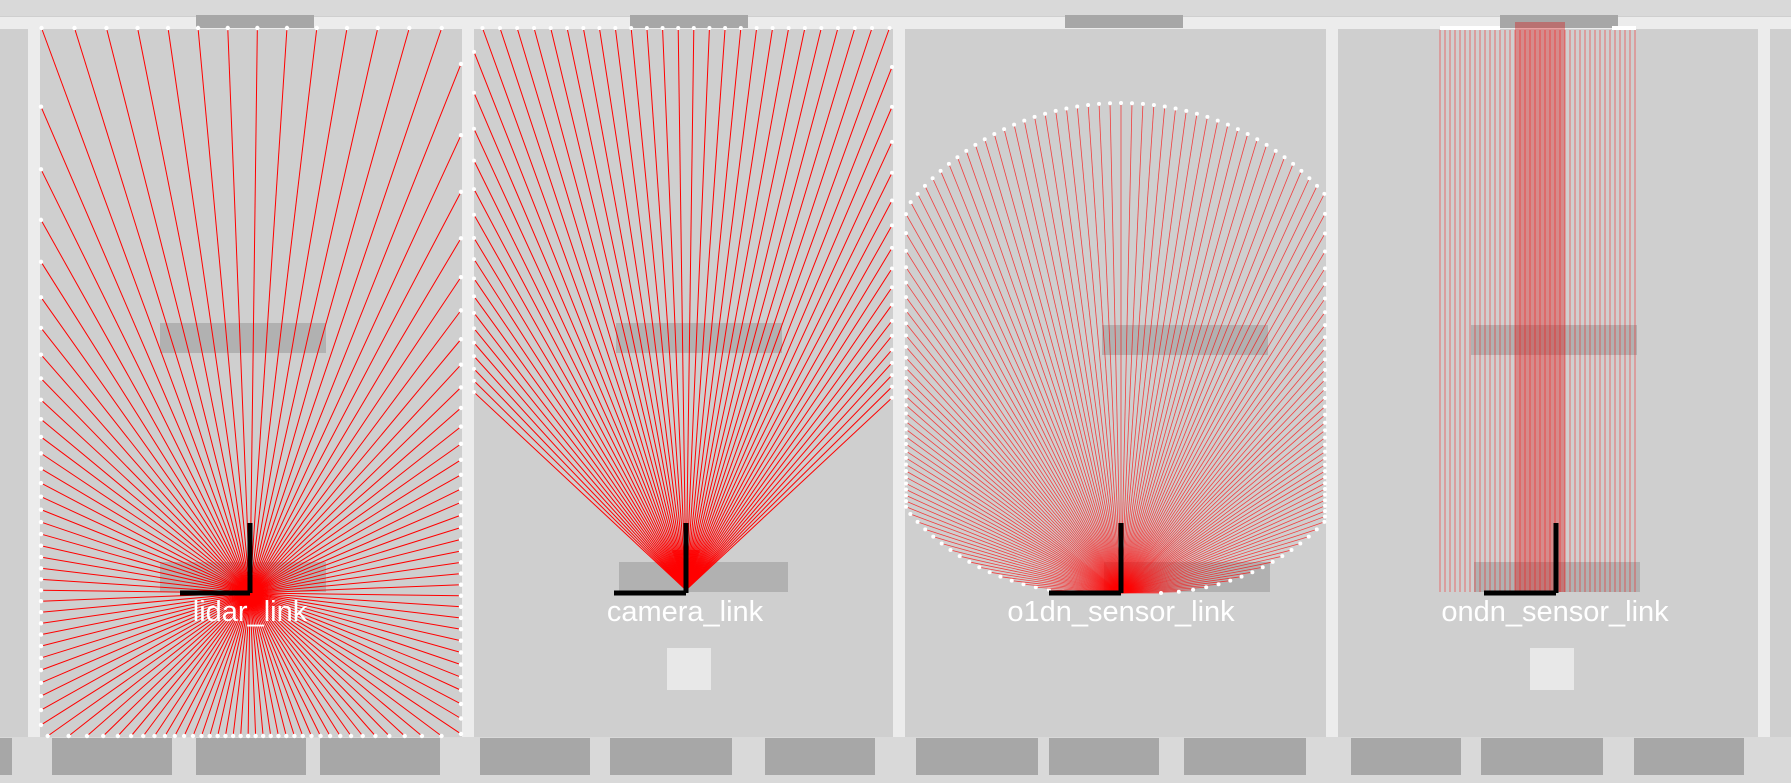 The width and height of the screenshot is (1791, 783). What do you see at coordinates (1470, 28) in the screenshot?
I see `ondn-hit-edge` at bounding box center [1470, 28].